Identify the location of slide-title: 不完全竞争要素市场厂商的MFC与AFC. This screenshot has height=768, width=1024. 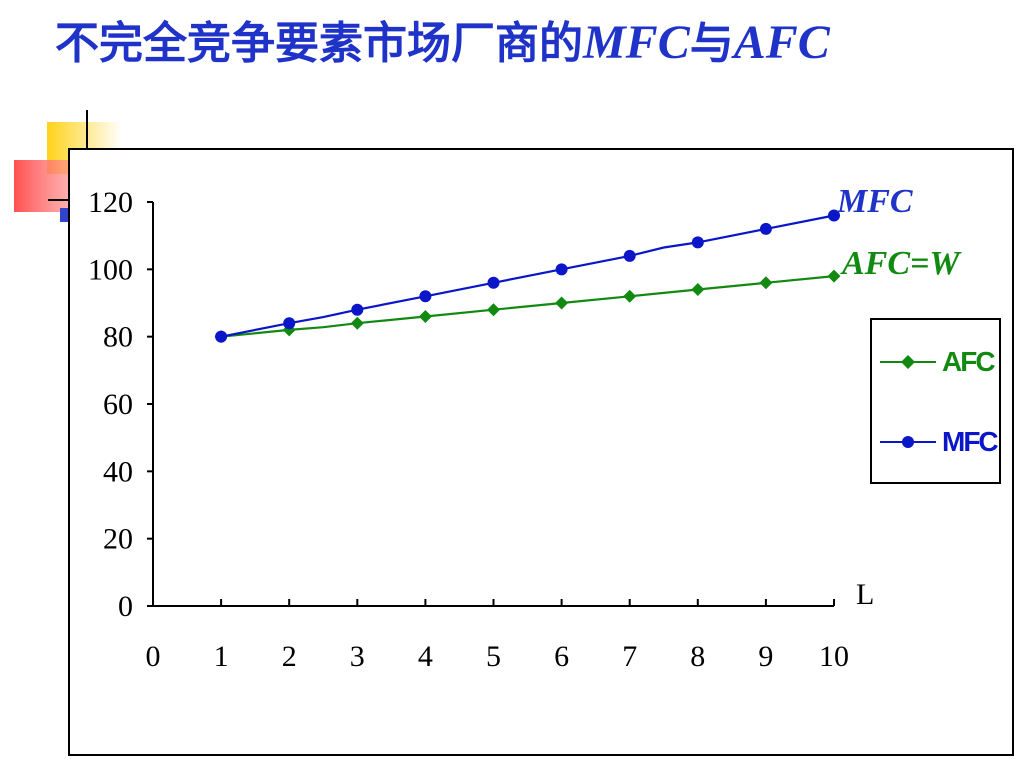
(535, 43).